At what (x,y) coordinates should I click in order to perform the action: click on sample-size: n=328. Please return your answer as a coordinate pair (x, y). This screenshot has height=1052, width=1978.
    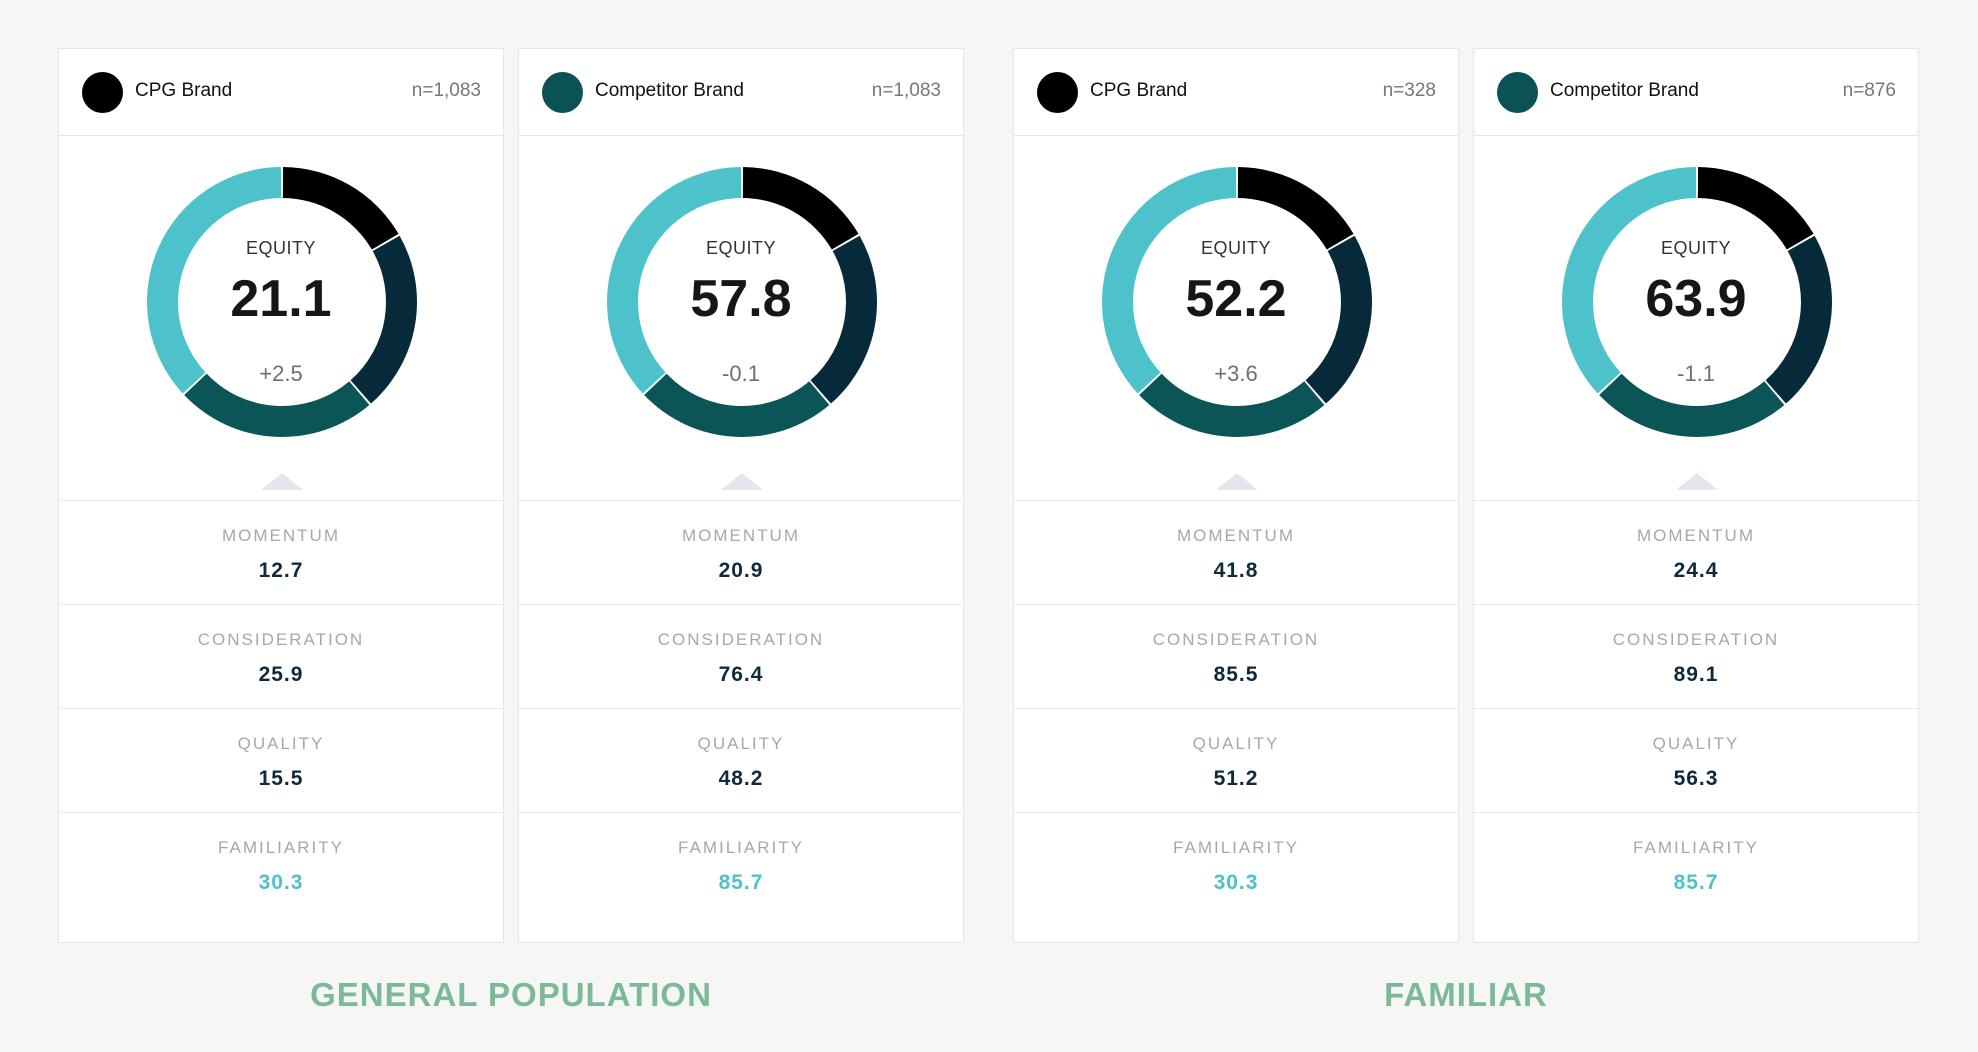
    Looking at the image, I should click on (1409, 90).